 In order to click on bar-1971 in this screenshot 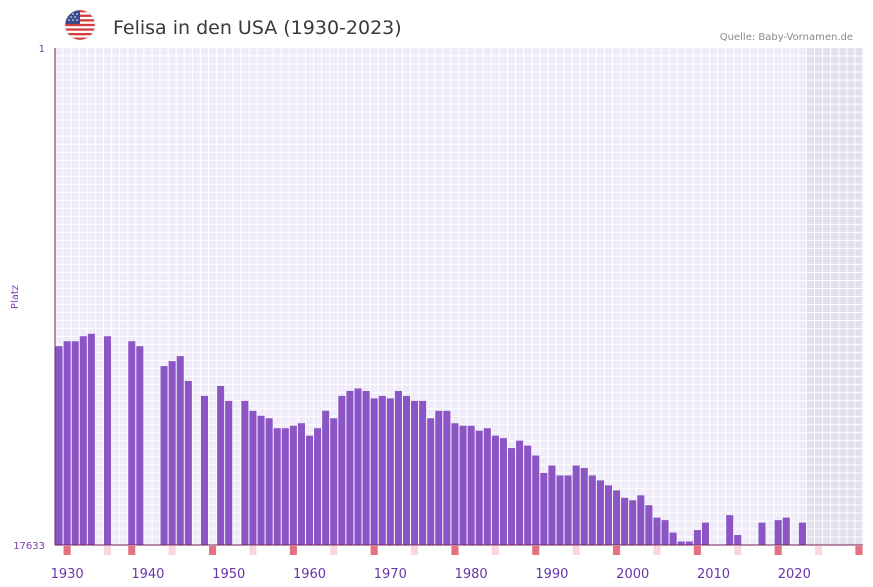, I will do `click(398, 467)`.